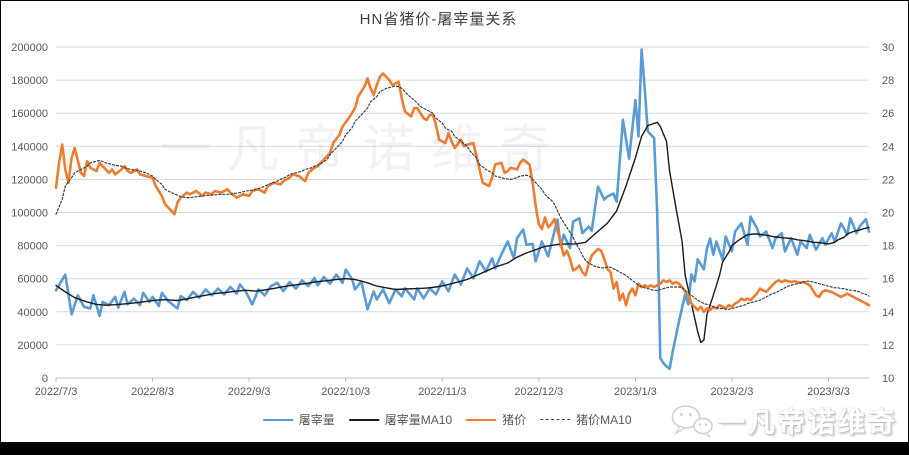  What do you see at coordinates (32, 247) in the screenshot?
I see `svg-text: 80000` at bounding box center [32, 247].